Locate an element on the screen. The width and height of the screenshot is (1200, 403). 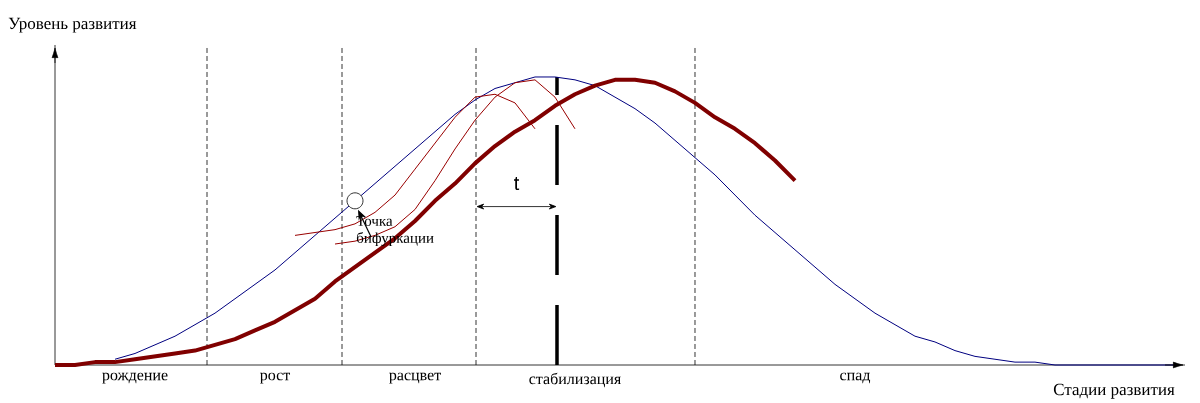
x-axis-title: Стадии развития is located at coordinates (1114, 391).